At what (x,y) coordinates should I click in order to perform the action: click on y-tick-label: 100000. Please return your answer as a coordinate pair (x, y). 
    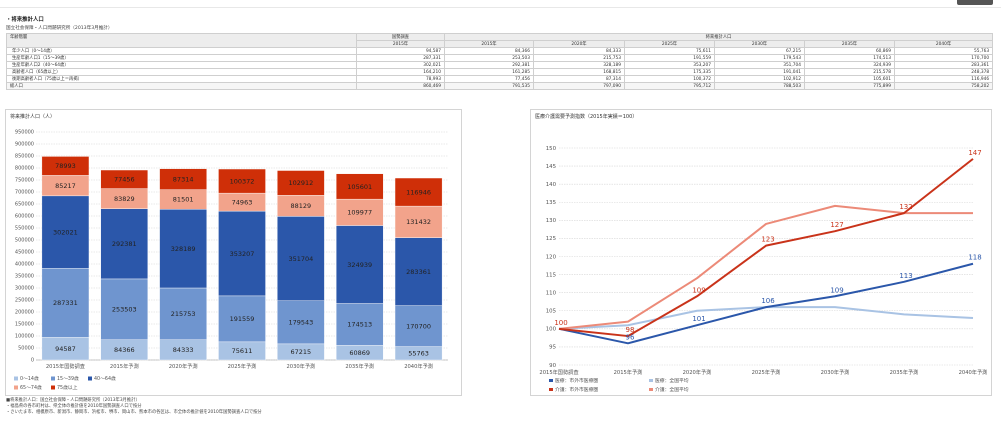
    Looking at the image, I should click on (24, 337).